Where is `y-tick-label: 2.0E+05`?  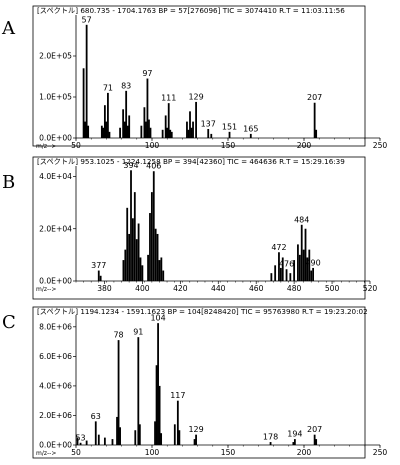
y-tick-label: 2.0E+05 is located at coordinates (55, 56).